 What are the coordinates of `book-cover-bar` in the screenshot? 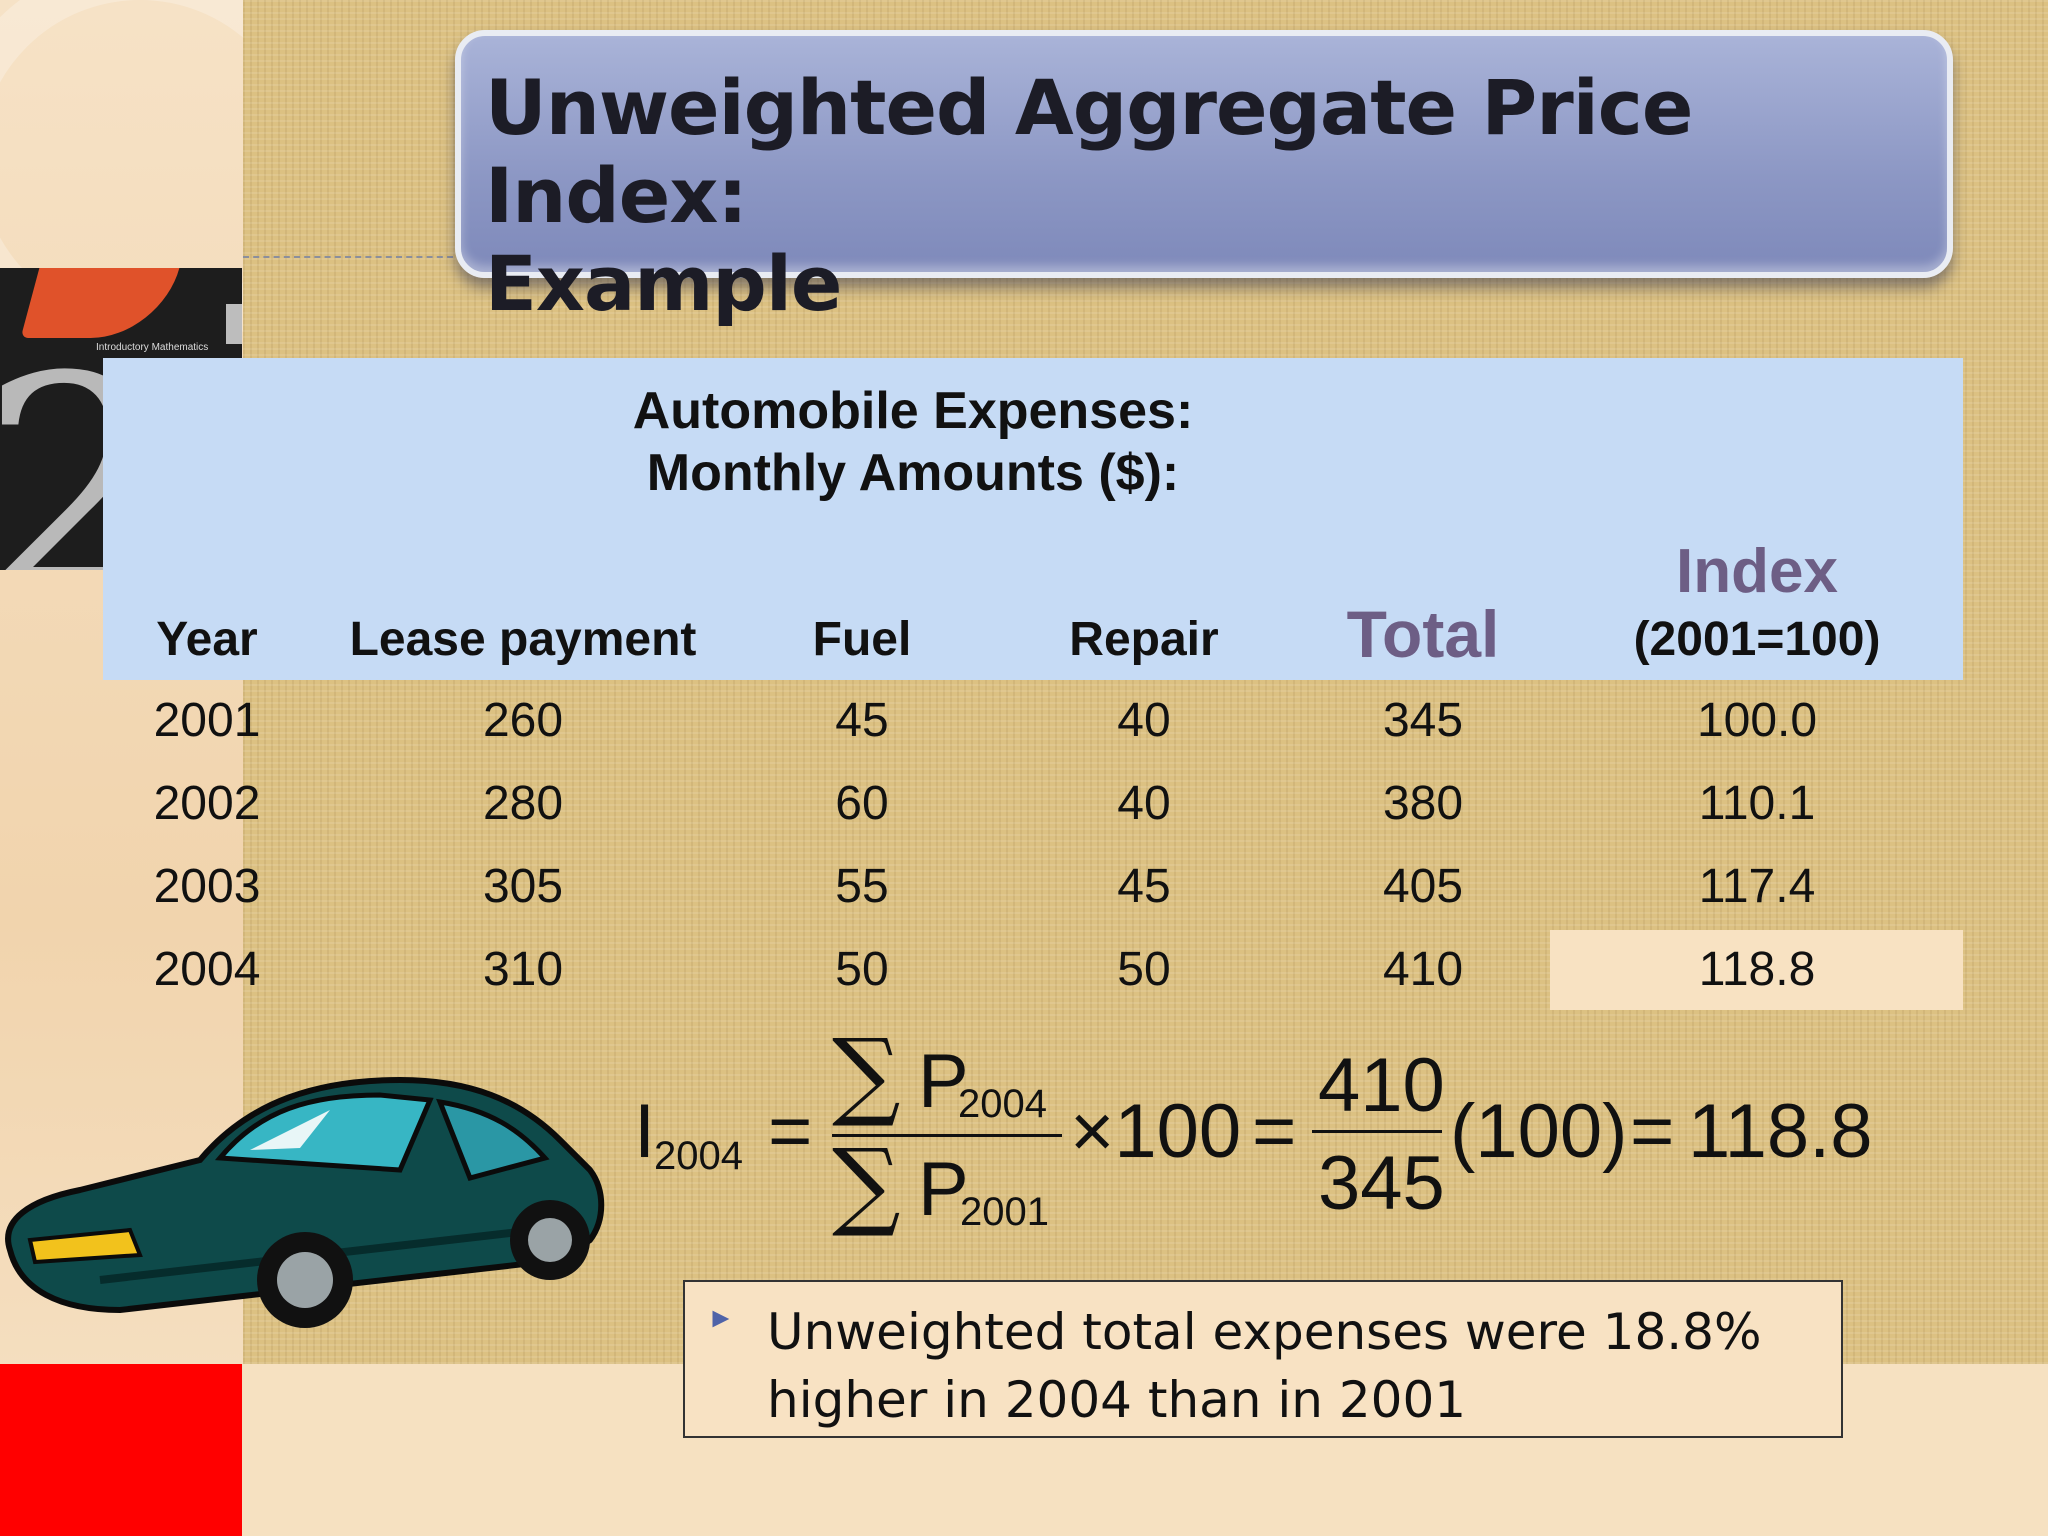 It's located at (234, 324).